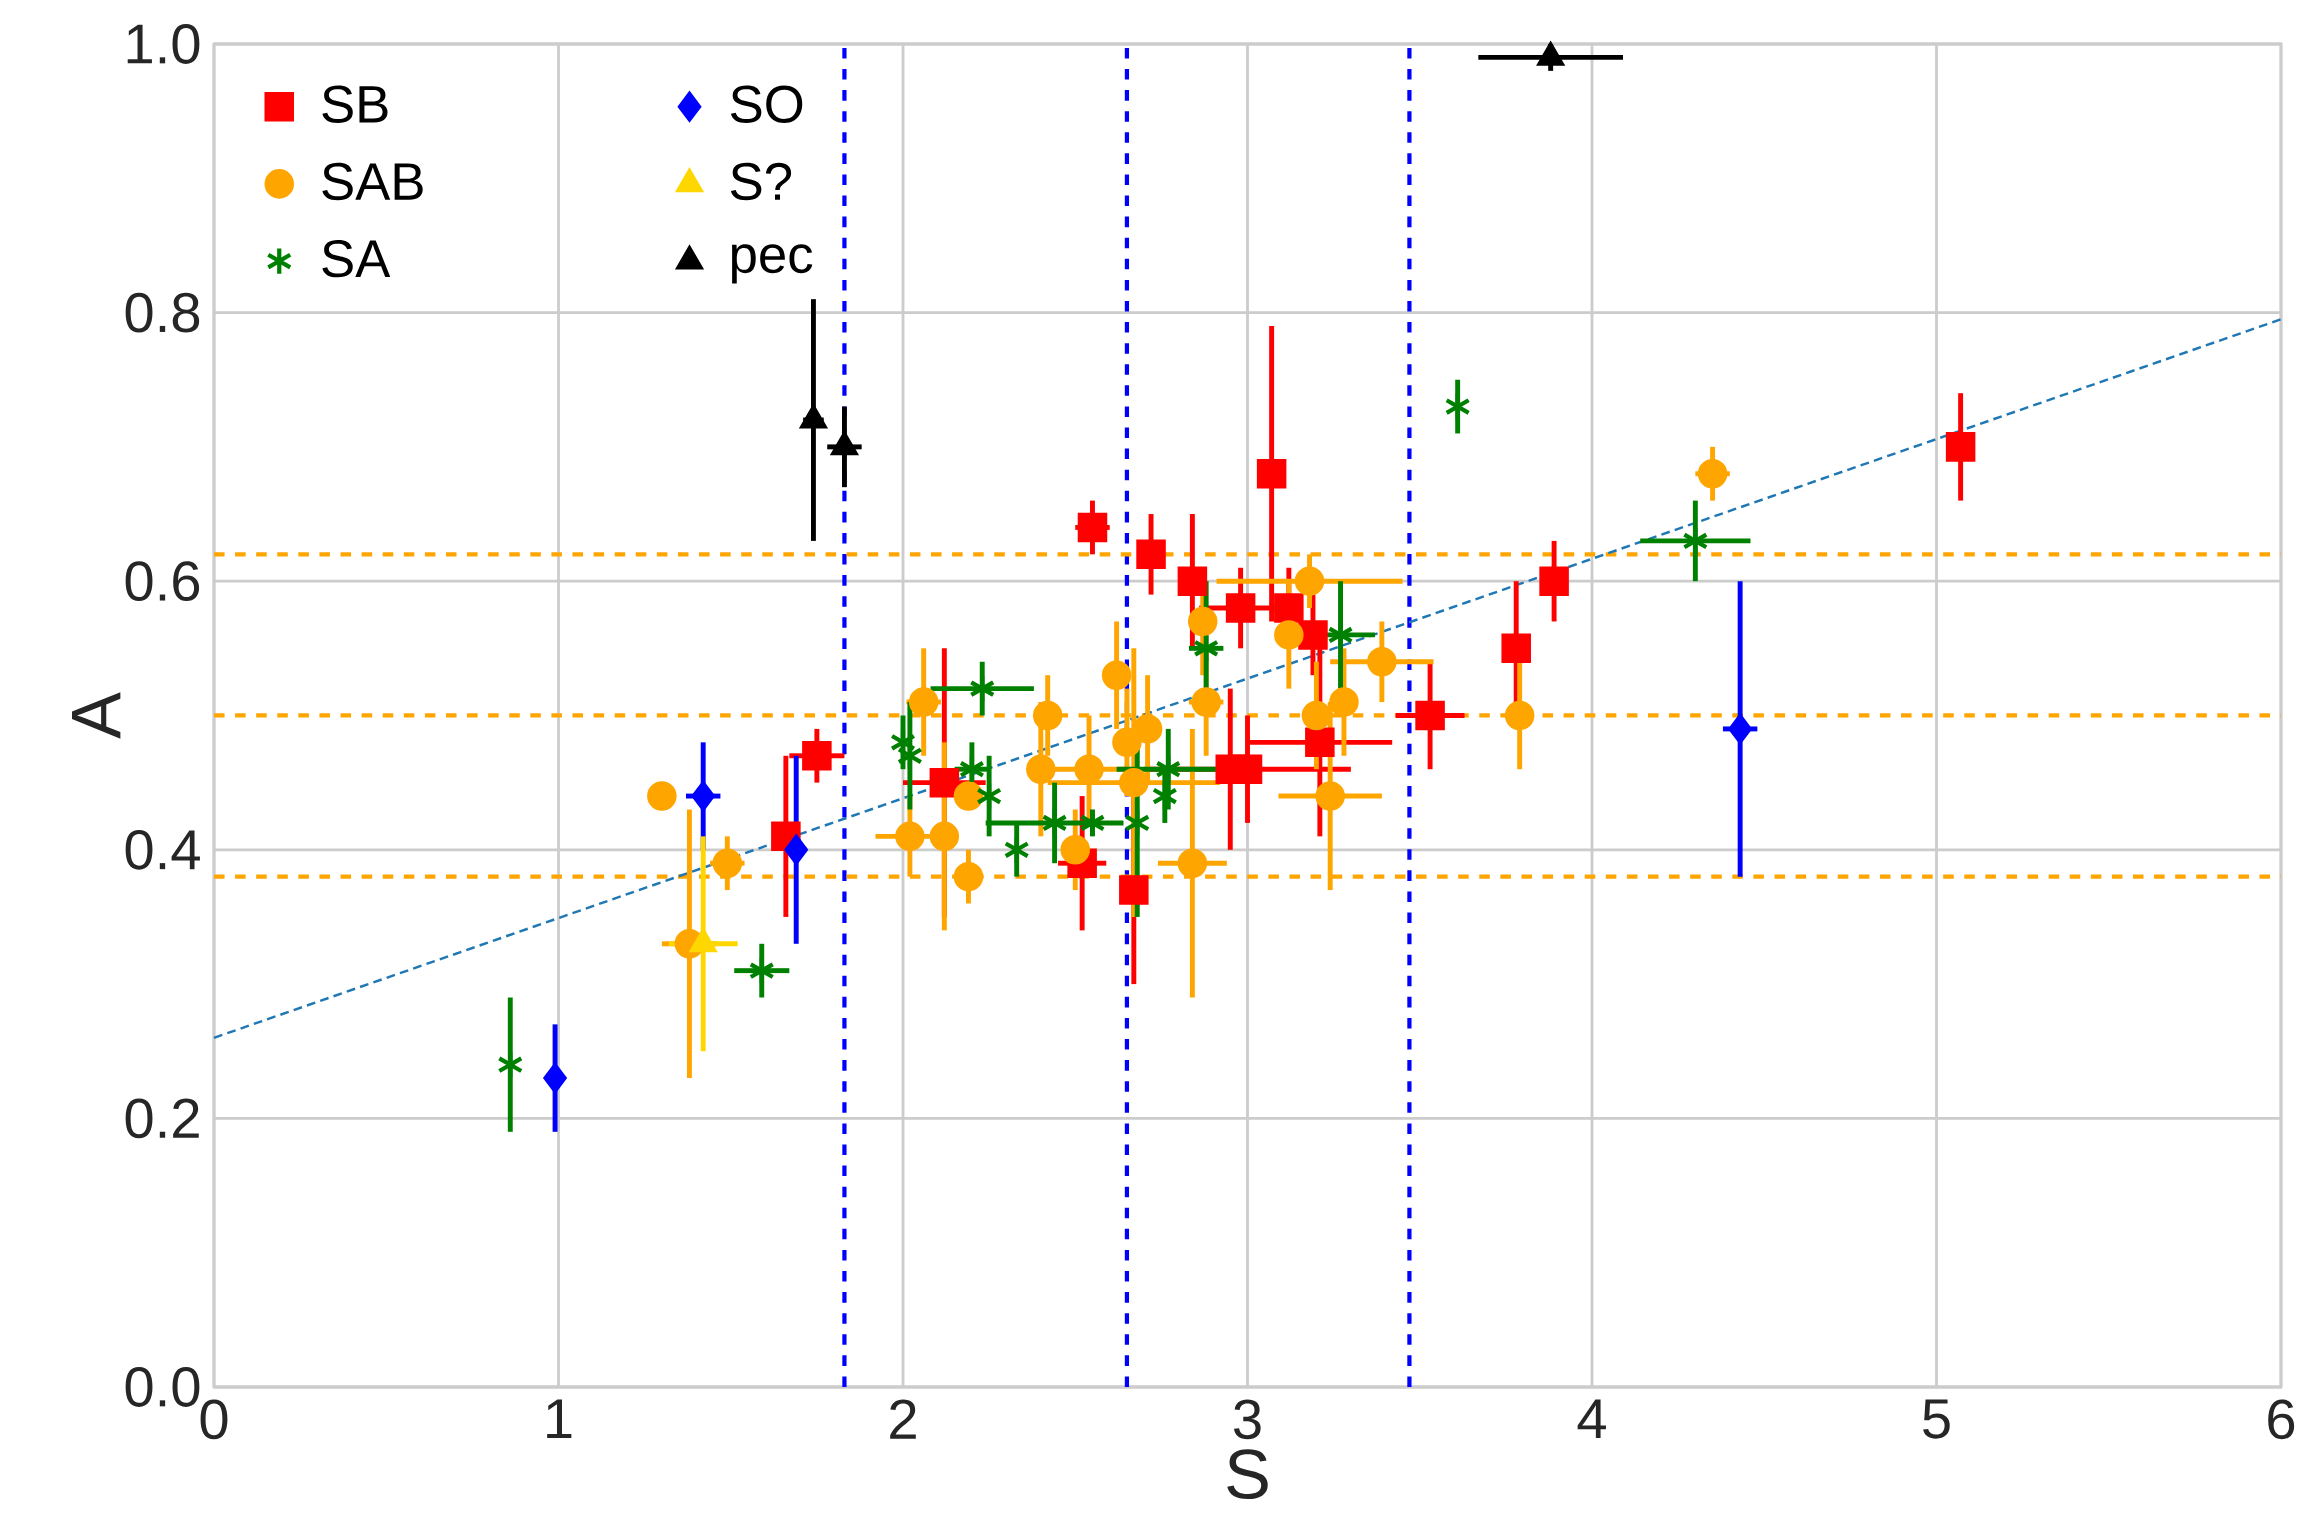  What do you see at coordinates (1936, 1419) in the screenshot?
I see `x-tick-label: 5` at bounding box center [1936, 1419].